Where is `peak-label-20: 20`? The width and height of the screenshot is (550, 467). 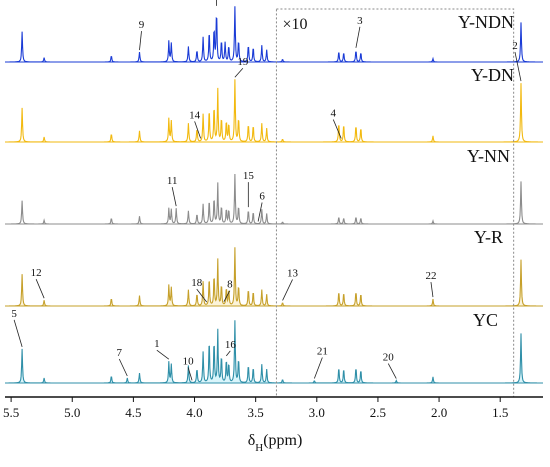 peak-label-20: 20 is located at coordinates (389, 358).